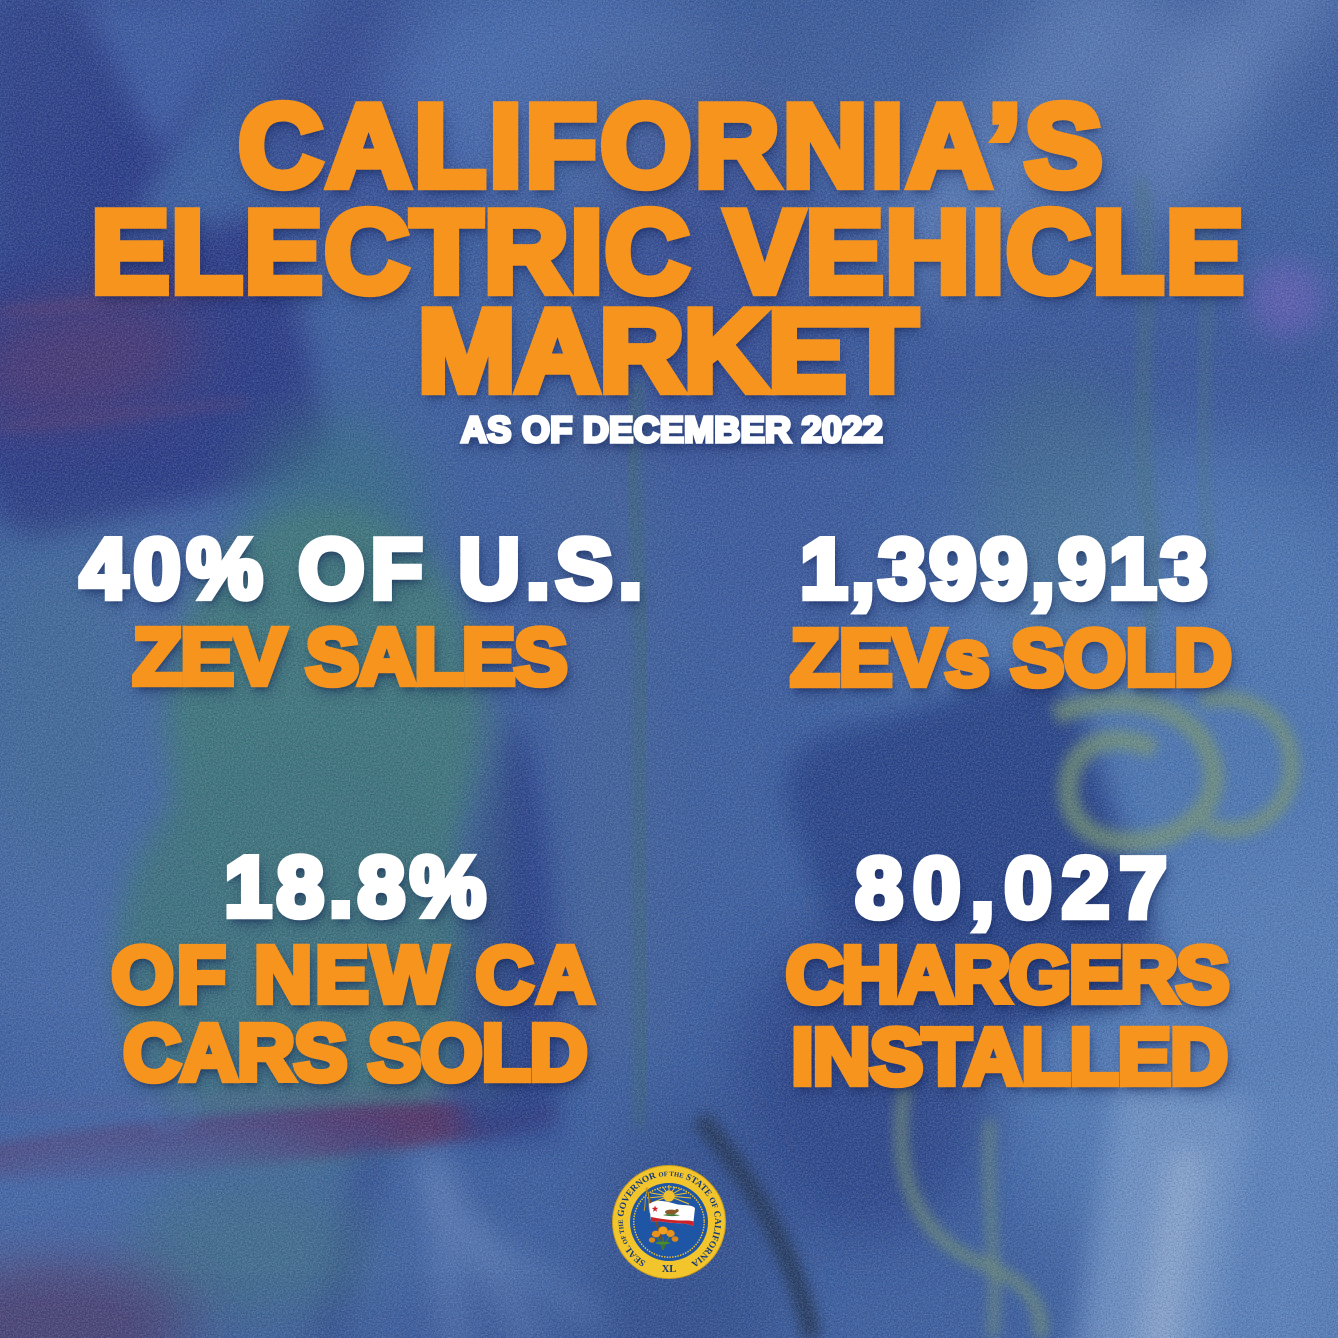 The width and height of the screenshot is (1338, 1338). Describe the element at coordinates (669, 1269) in the screenshot. I see `svg-text: XL` at that location.